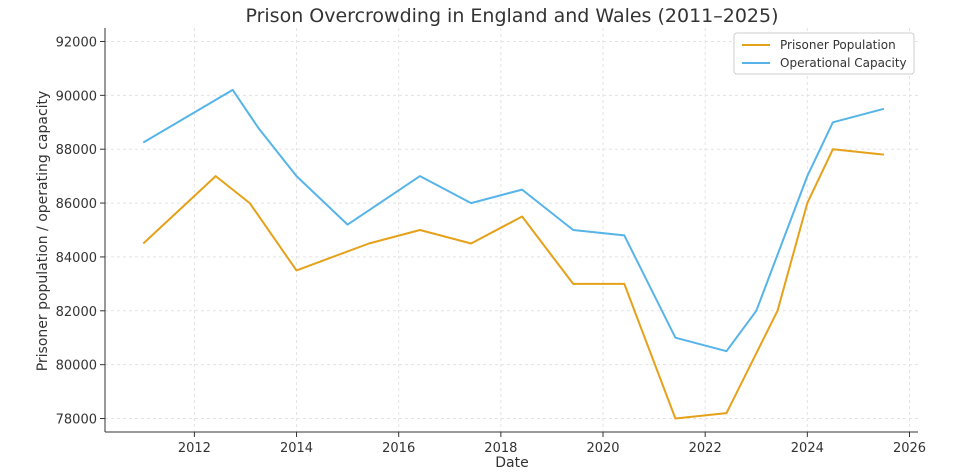 This screenshot has width=960, height=472. Describe the element at coordinates (705, 448) in the screenshot. I see `x-tick-label: 2022` at that location.